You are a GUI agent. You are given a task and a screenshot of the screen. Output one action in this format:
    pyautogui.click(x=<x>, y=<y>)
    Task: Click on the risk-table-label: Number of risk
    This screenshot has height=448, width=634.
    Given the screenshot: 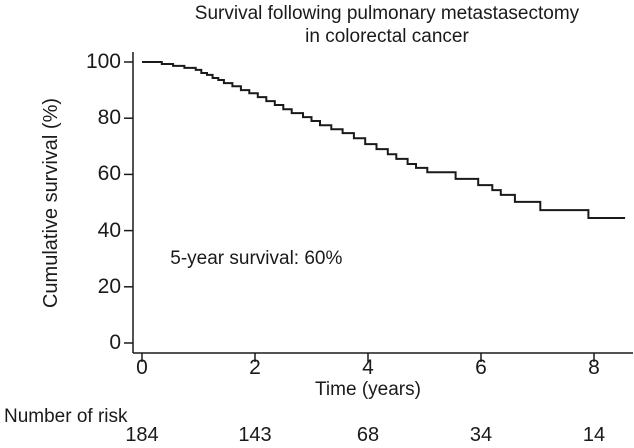 What is the action you would take?
    pyautogui.click(x=66, y=416)
    